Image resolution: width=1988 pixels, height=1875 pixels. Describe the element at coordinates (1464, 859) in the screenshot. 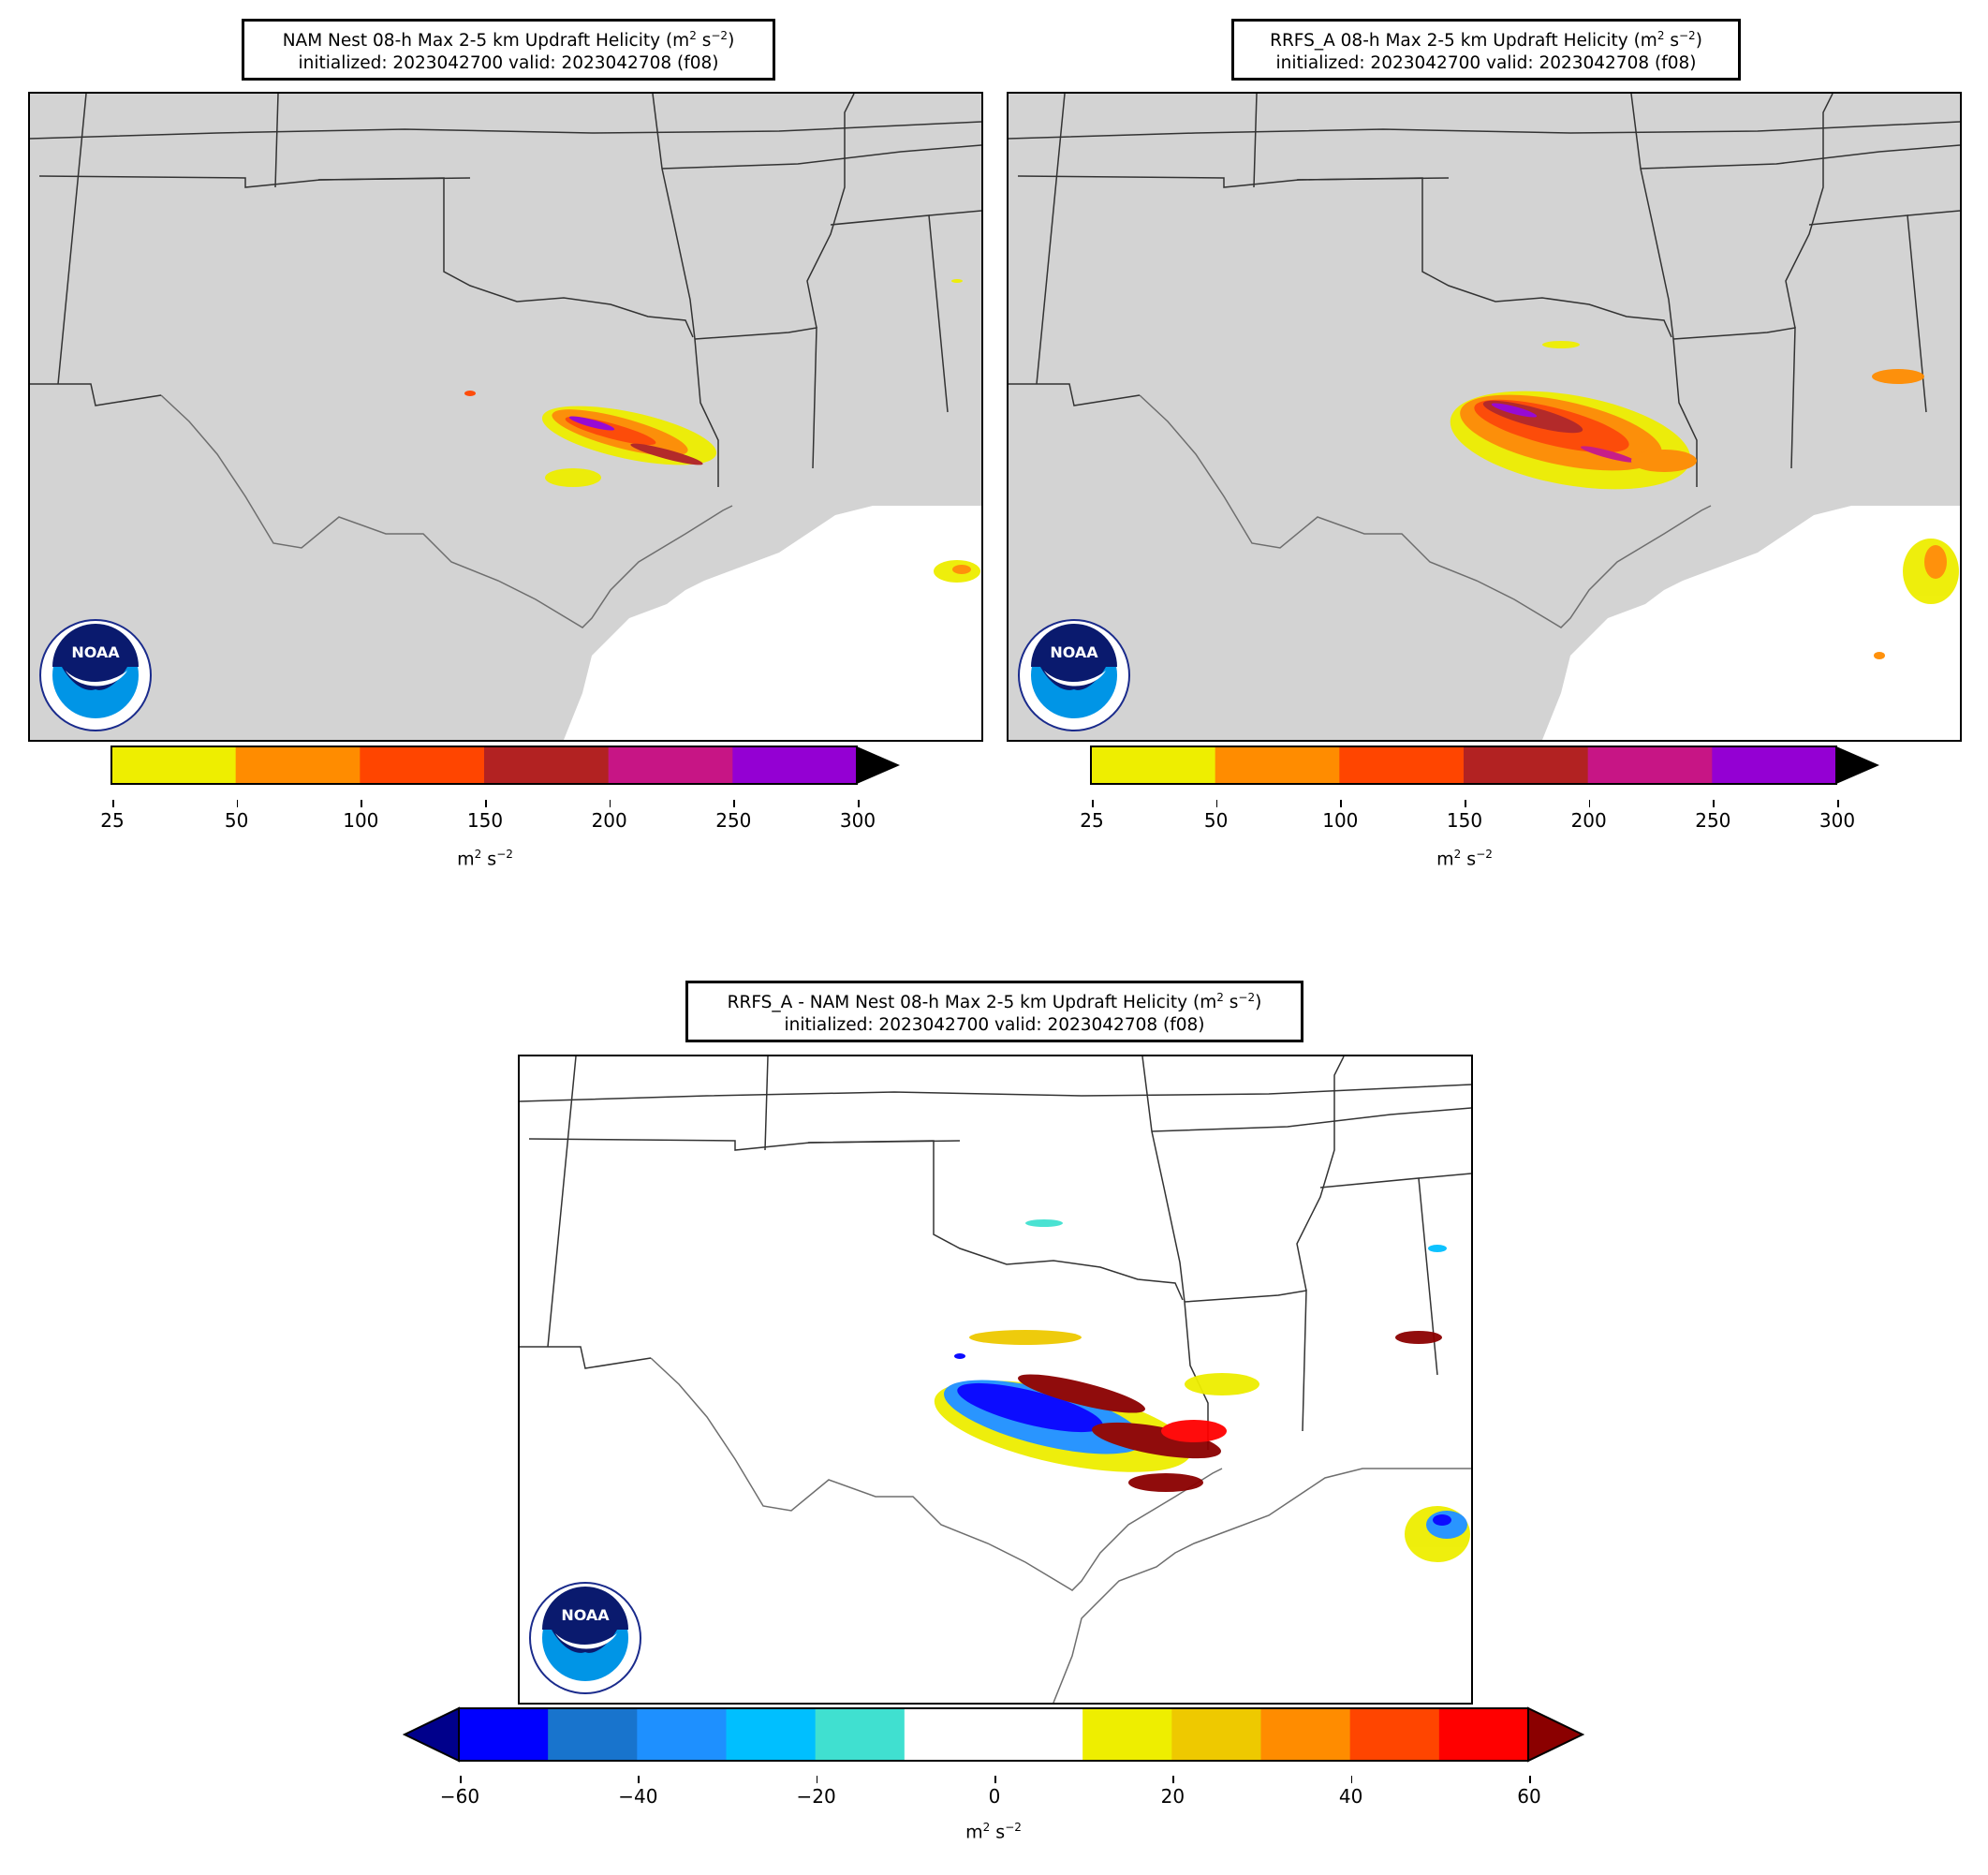

I see `rrfs-colorbar-units: m2 s−2` at that location.